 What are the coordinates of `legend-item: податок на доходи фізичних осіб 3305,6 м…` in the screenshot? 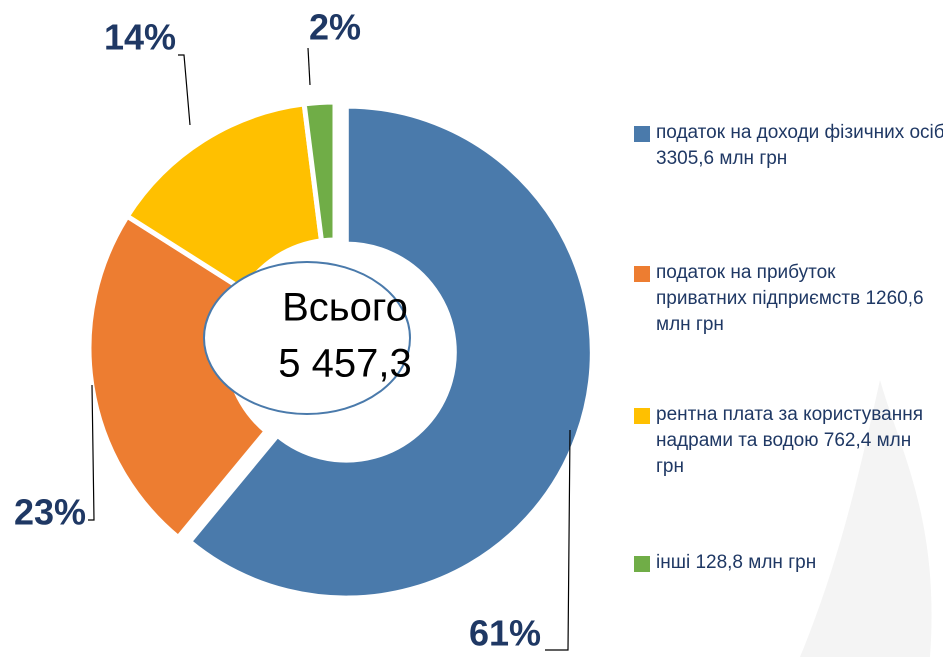 It's located at (787, 146).